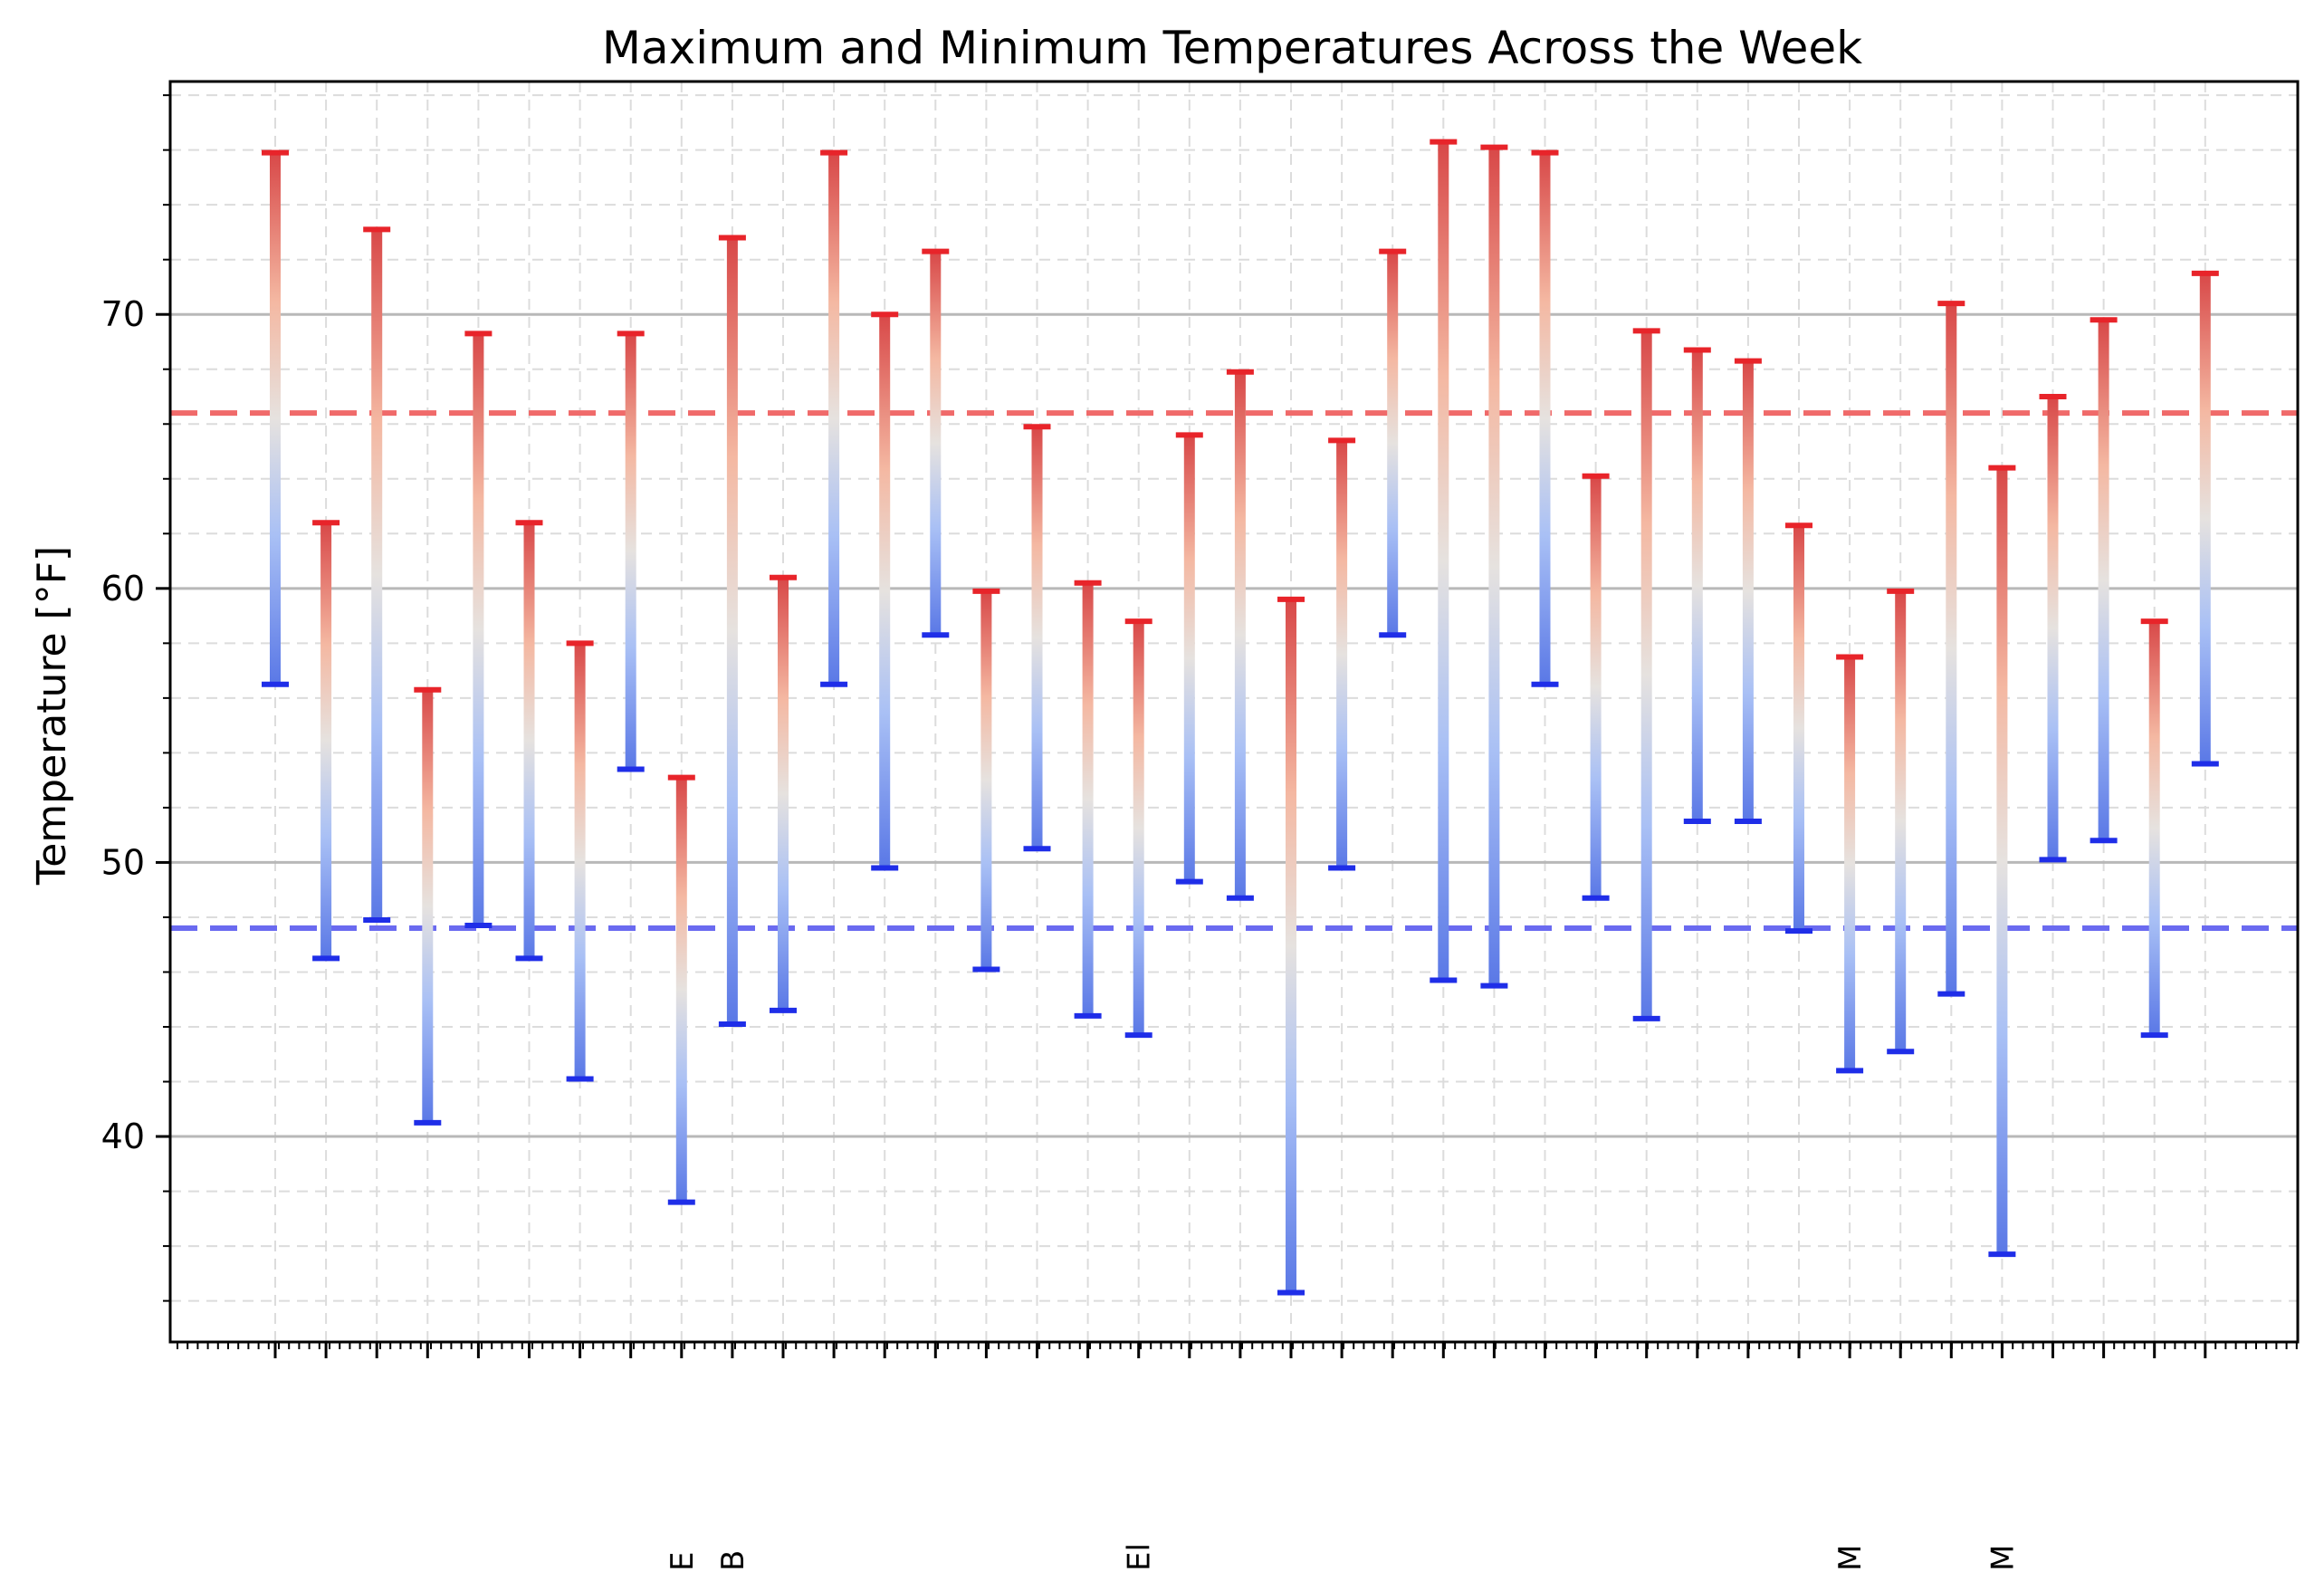 Image resolution: width=2324 pixels, height=1591 pixels. What do you see at coordinates (123, 1136) in the screenshot?
I see `y-tick-label: 40` at bounding box center [123, 1136].